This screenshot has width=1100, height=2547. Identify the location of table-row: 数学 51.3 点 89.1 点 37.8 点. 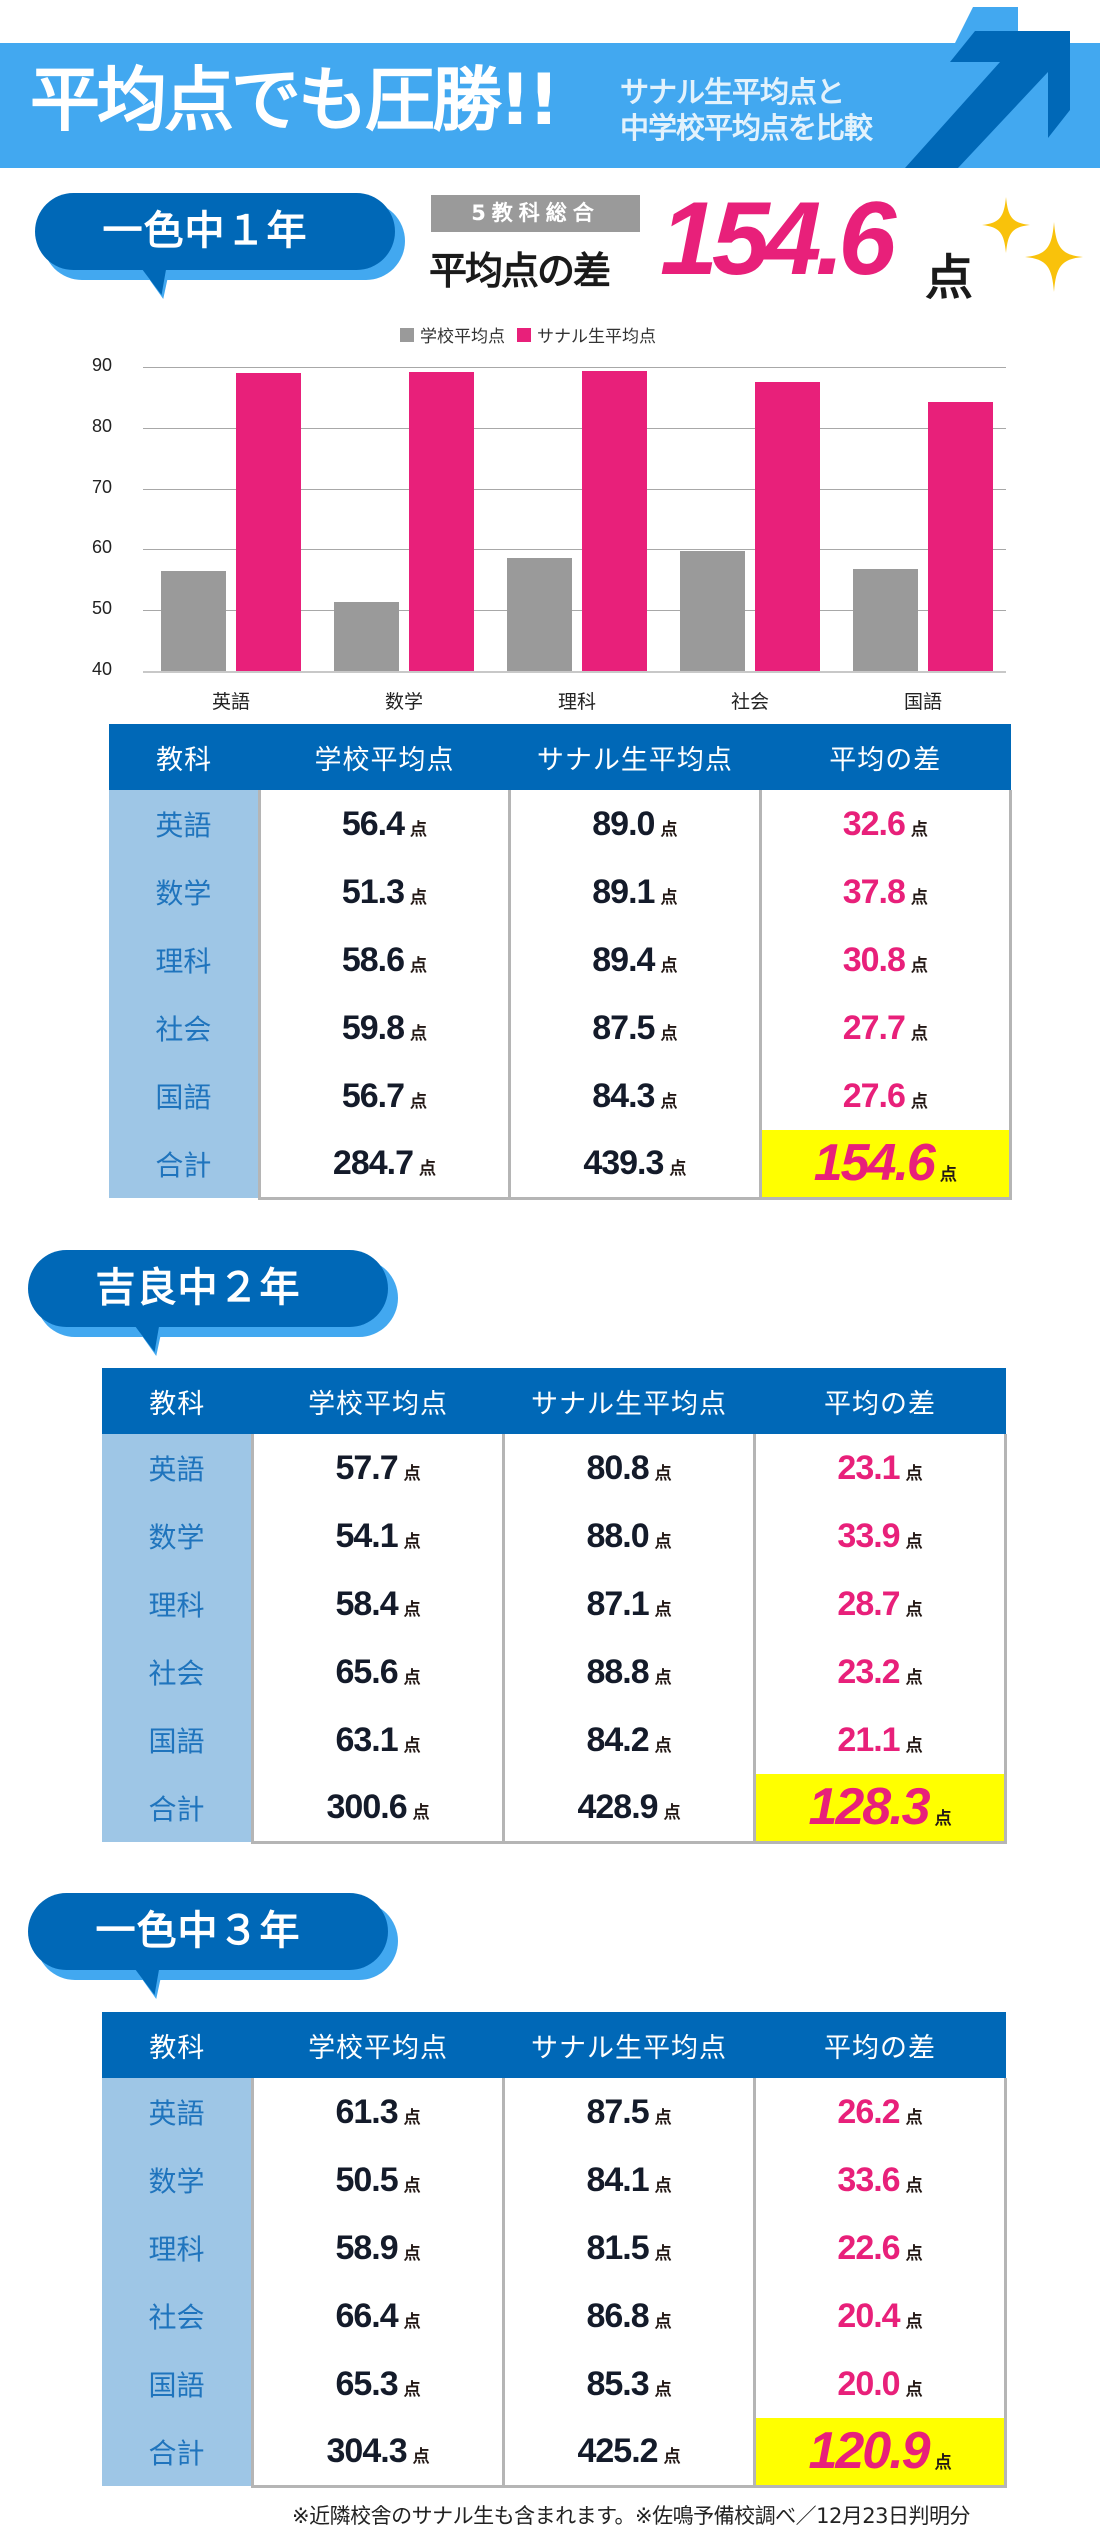
(561, 892).